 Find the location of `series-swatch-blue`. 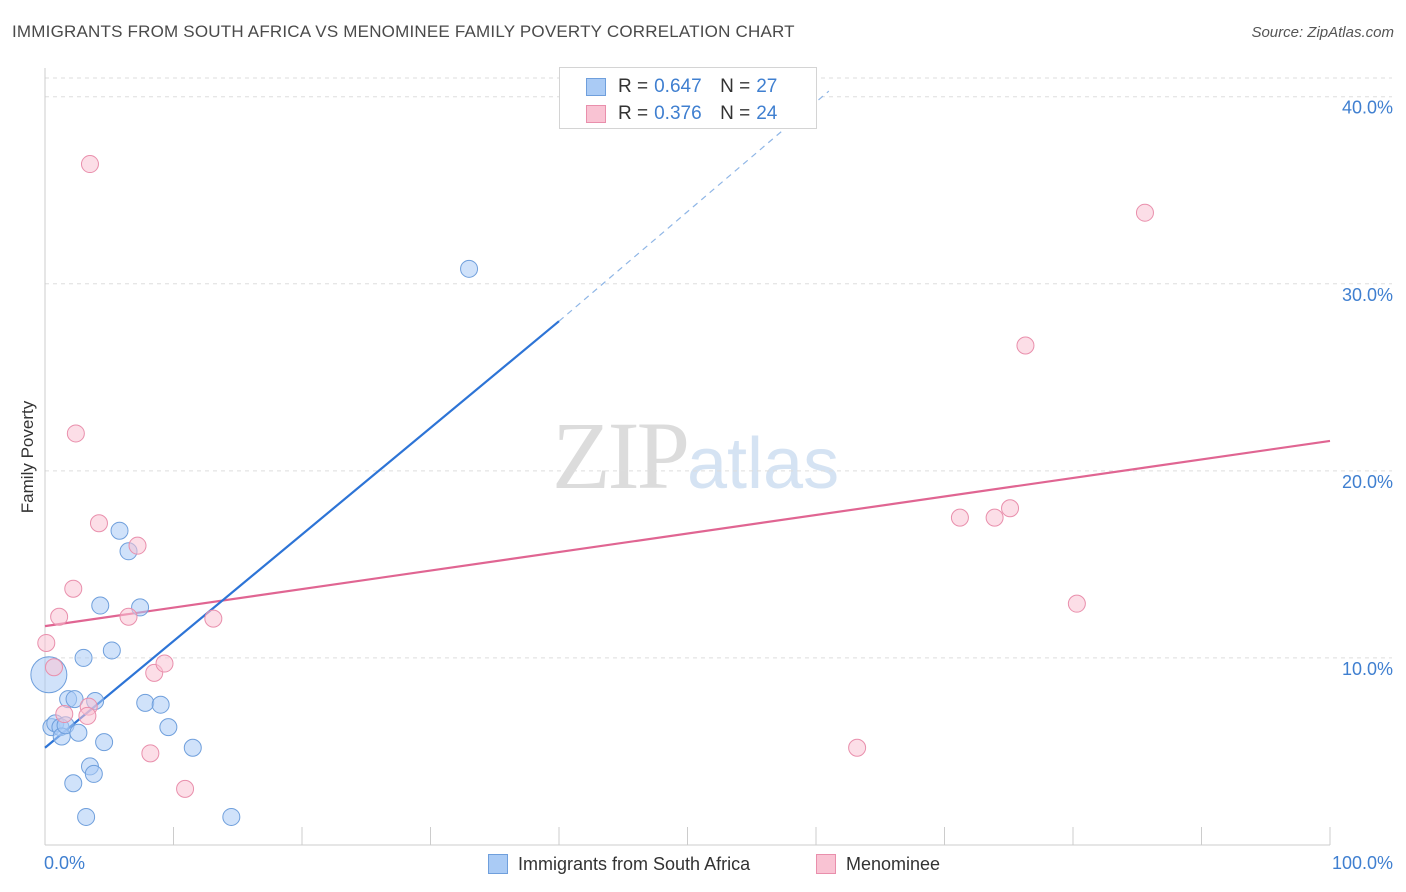

series-swatch-blue is located at coordinates (498, 864).